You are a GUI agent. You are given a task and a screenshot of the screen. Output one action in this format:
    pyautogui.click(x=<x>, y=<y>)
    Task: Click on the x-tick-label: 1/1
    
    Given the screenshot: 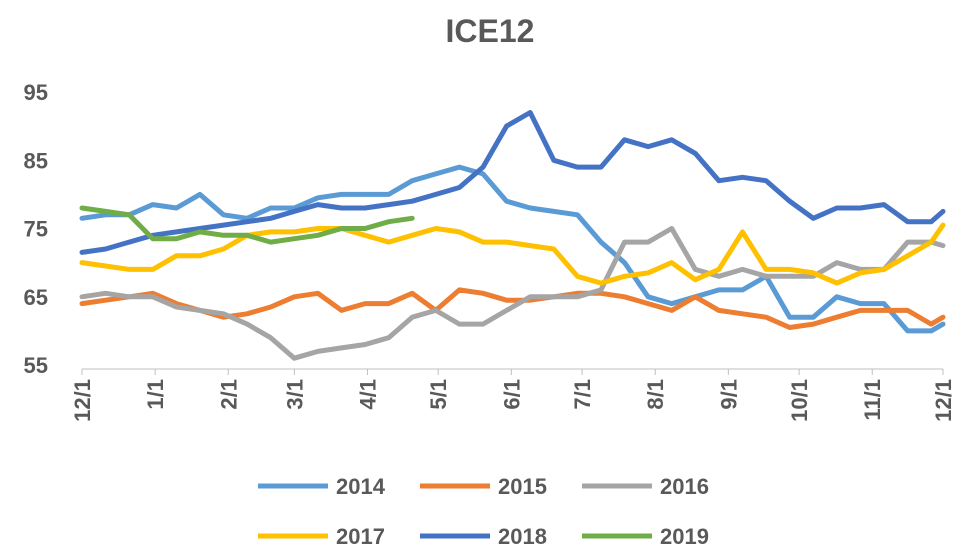 What is the action you would take?
    pyautogui.click(x=155, y=394)
    